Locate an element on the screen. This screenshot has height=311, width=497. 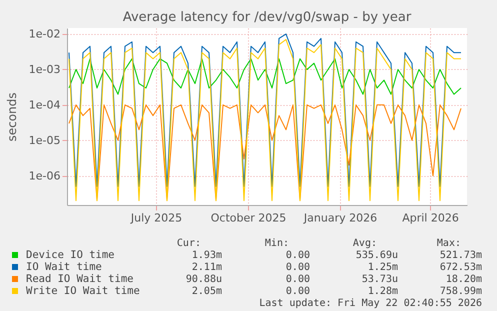
chart-title: Average latency for /dev/vg0/swap - by year is located at coordinates (267, 17).